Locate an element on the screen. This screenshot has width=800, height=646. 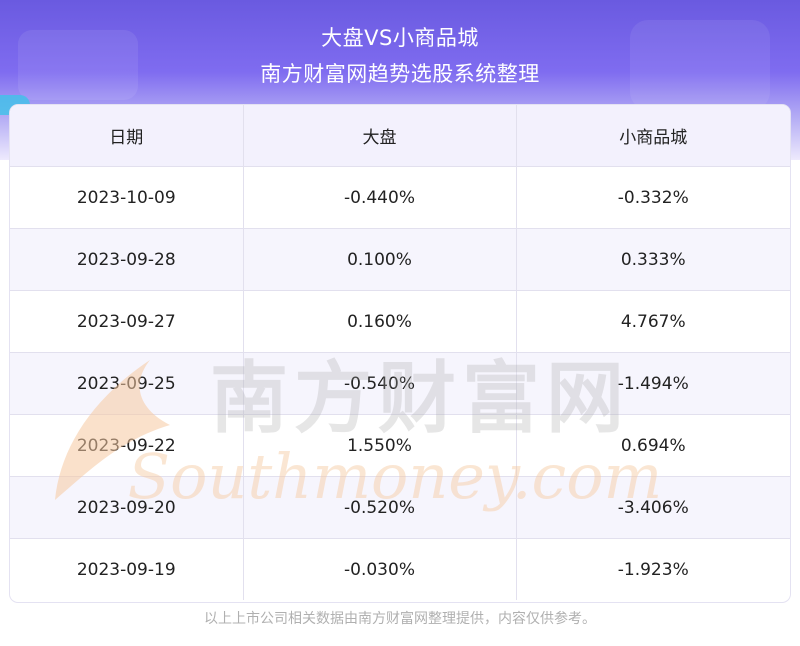
table-row: 2023-10-09 -0.440% -0.332% is located at coordinates (400, 197).